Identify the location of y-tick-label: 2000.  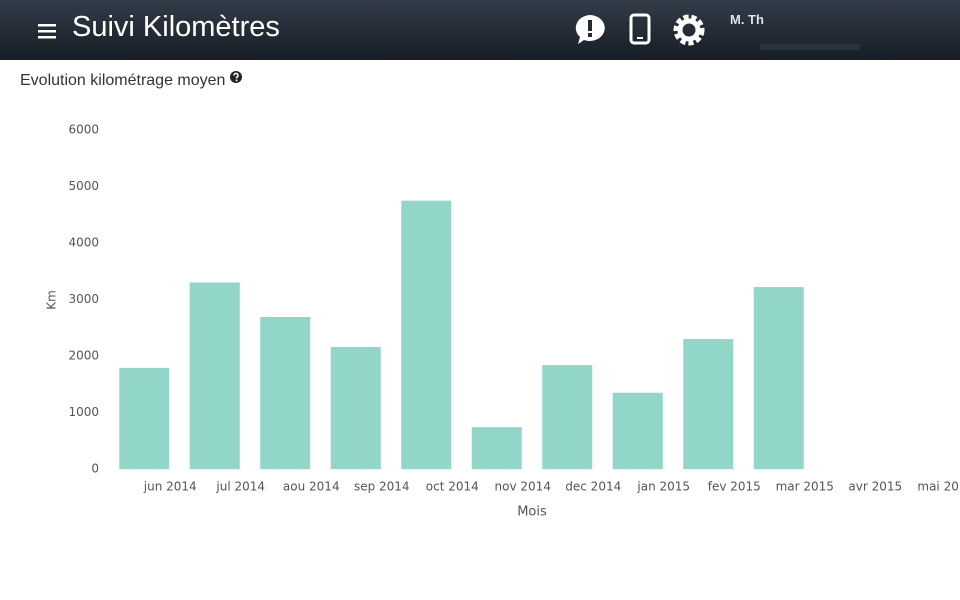
(83, 356).